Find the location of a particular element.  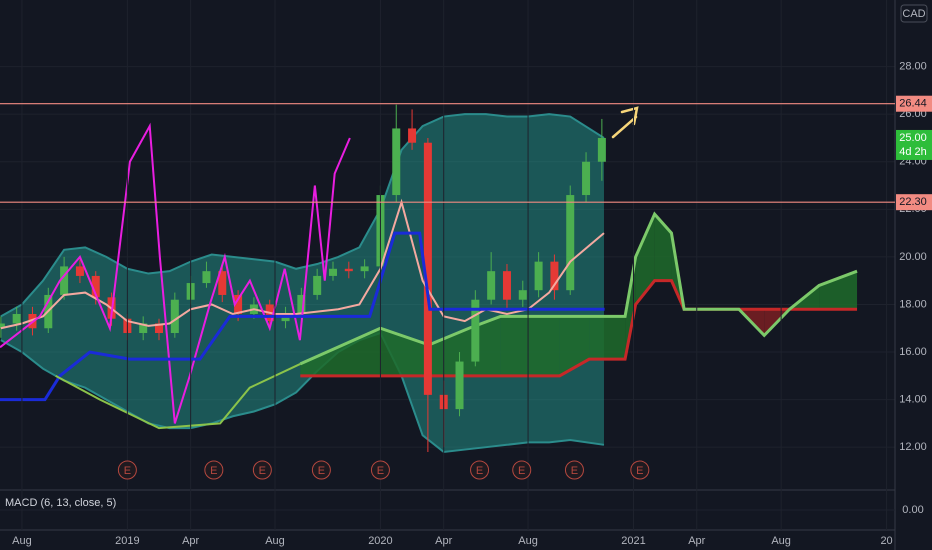

y-tick-label: 18.00 is located at coordinates (913, 304).